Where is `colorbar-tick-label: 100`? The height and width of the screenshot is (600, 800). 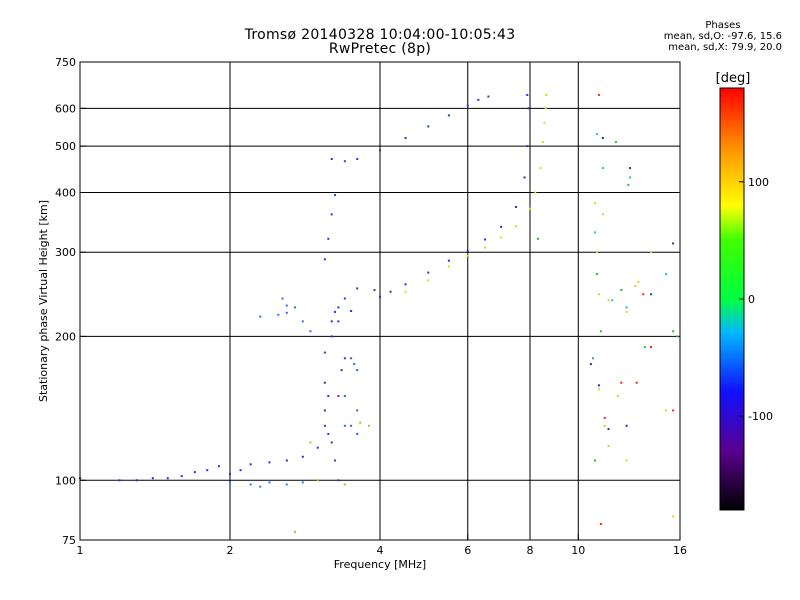
colorbar-tick-label: 100 is located at coordinates (758, 182).